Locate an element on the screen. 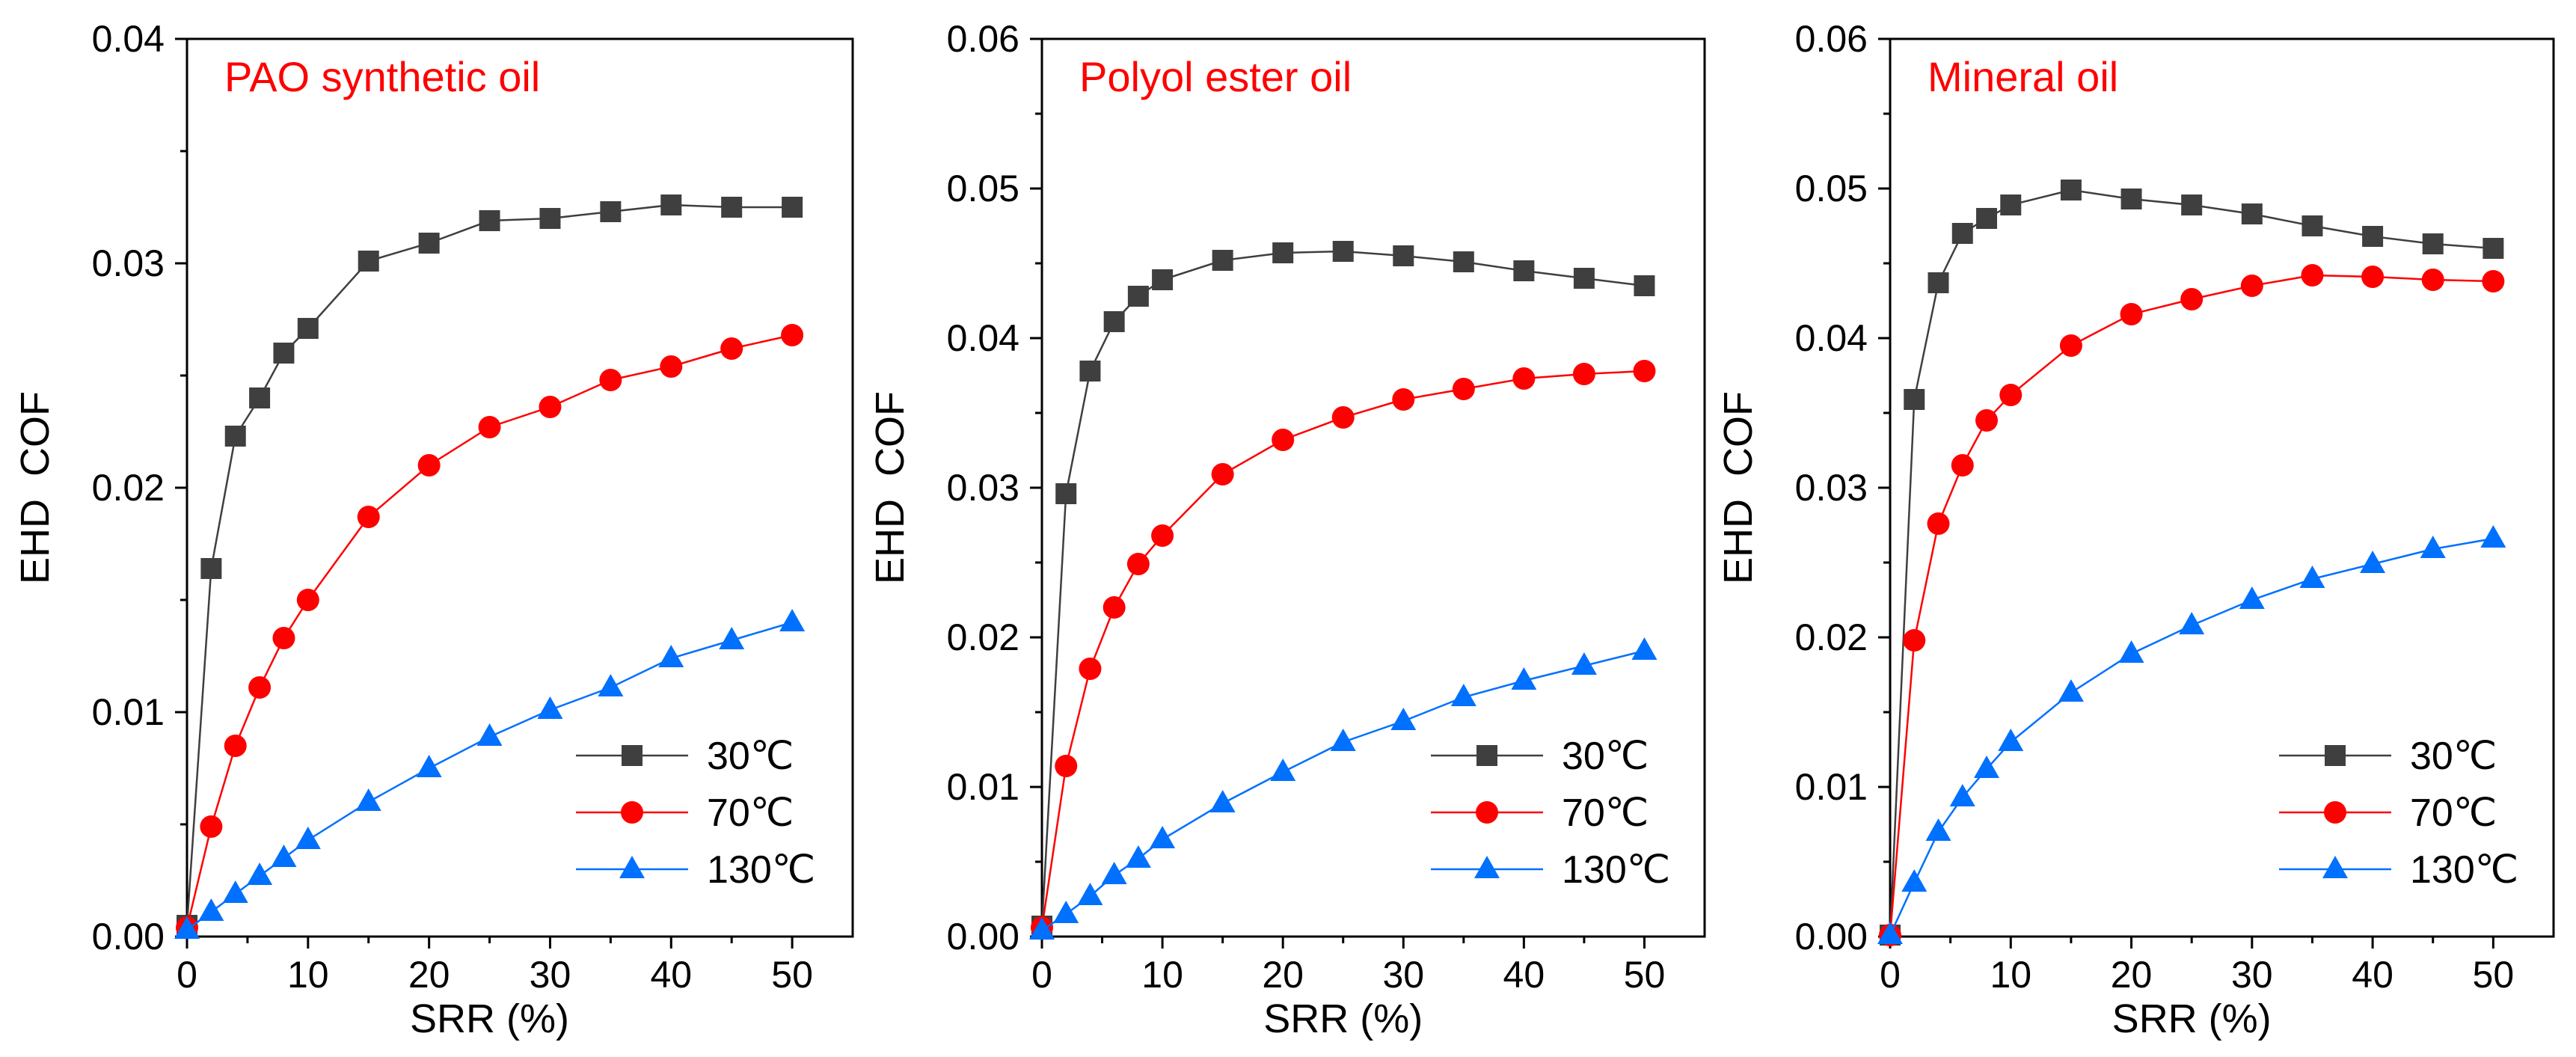  series-circle is located at coordinates (490, 631).